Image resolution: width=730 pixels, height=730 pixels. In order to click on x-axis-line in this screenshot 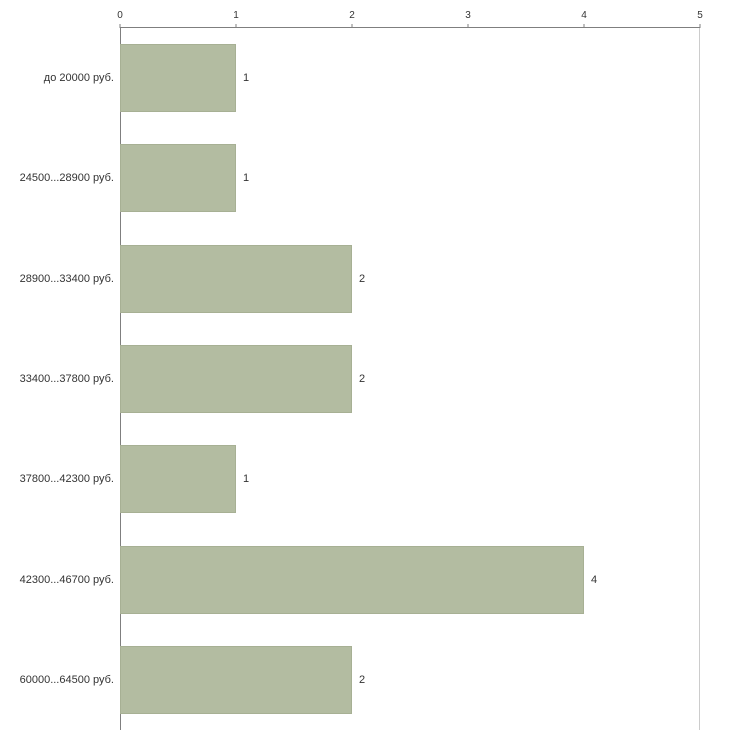, I will do `click(410, 27)`.